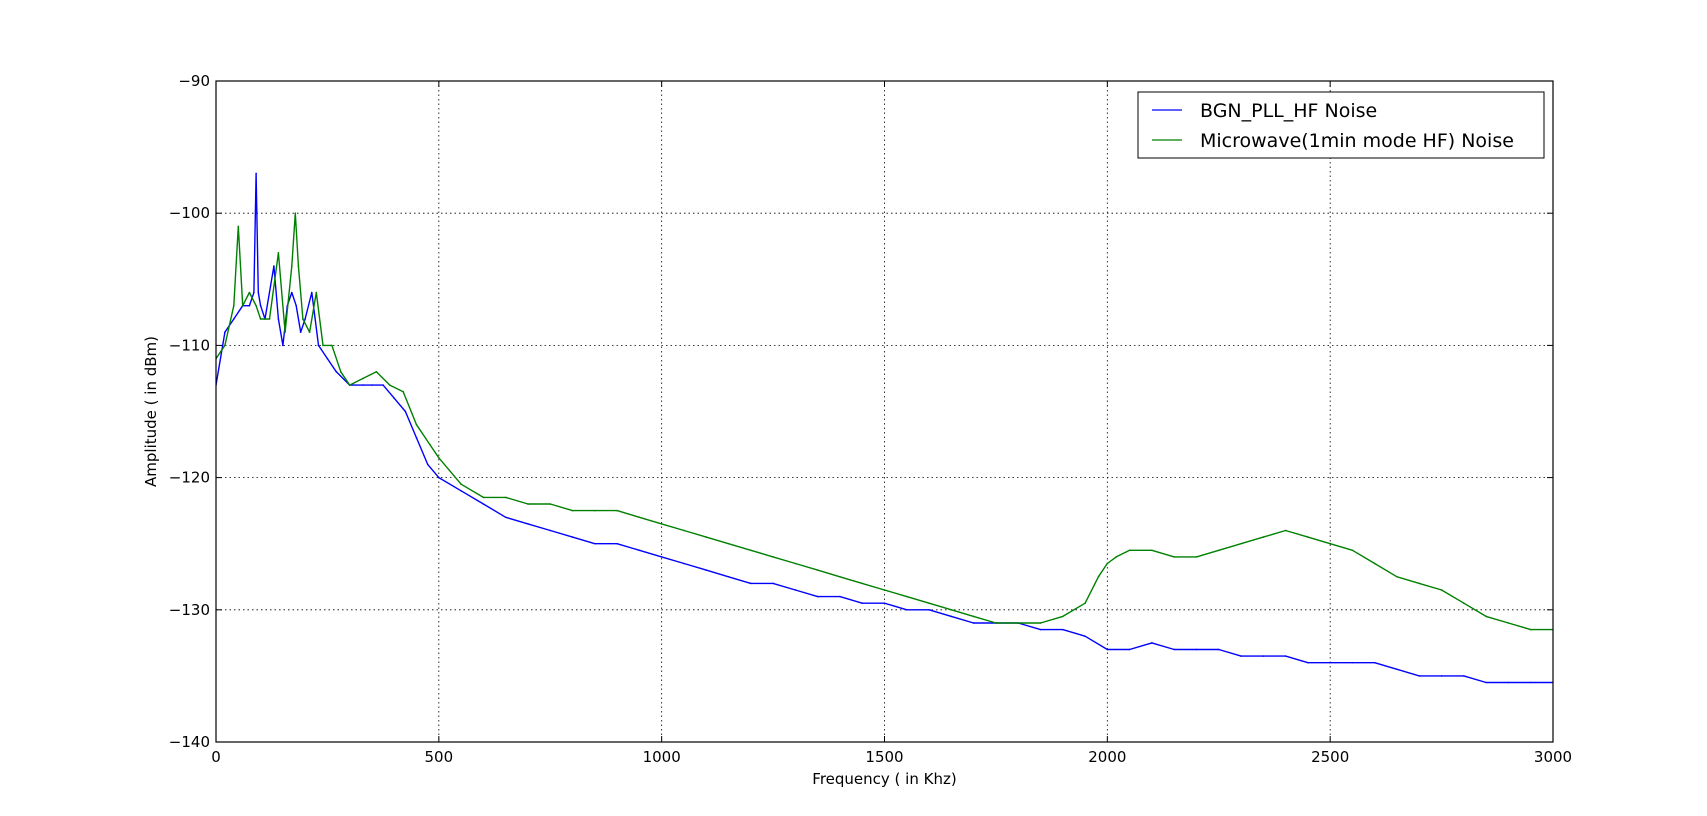 The width and height of the screenshot is (1707, 816). What do you see at coordinates (189, 742) in the screenshot?
I see `y-tick-label: −140` at bounding box center [189, 742].